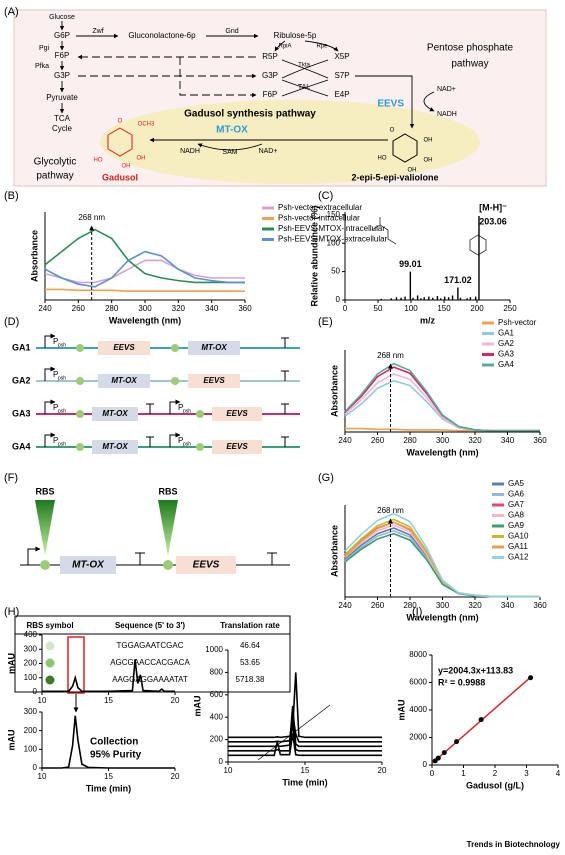 The image size is (565, 855). Describe the element at coordinates (290, 142) in the screenshot. I see `gadusol-pathway-area` at that location.